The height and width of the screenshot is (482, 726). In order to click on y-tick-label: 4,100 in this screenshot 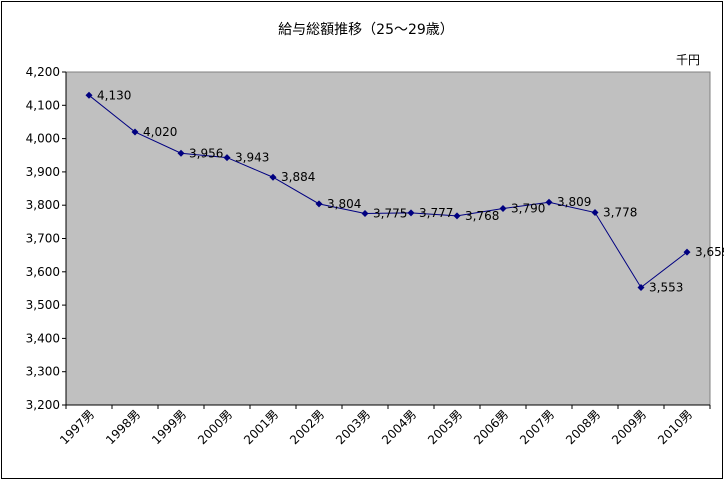, I will do `click(43, 105)`.